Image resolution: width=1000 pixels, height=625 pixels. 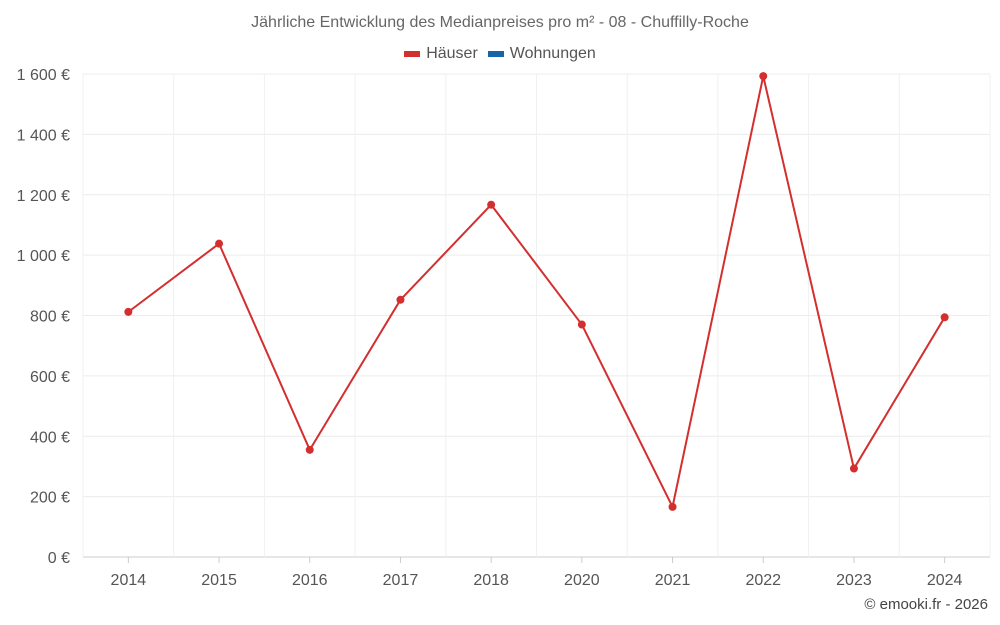 What do you see at coordinates (50, 377) in the screenshot?
I see `y-tick-label: 600 €` at bounding box center [50, 377].